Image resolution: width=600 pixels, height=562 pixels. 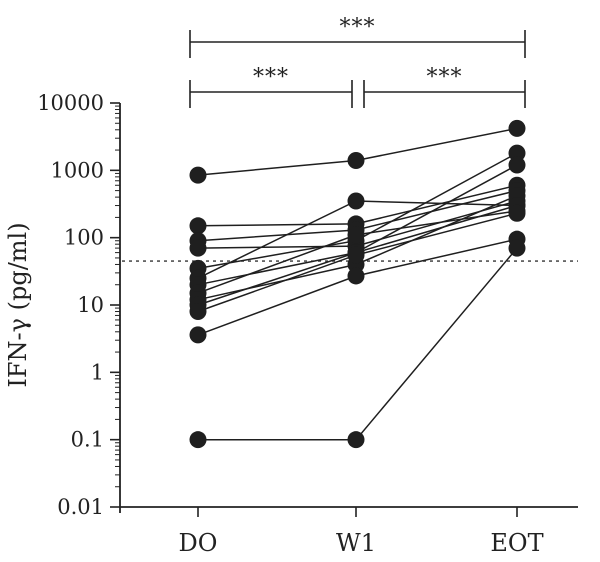 What do you see at coordinates (97, 372) in the screenshot?
I see `y-tick-label: 1` at bounding box center [97, 372].